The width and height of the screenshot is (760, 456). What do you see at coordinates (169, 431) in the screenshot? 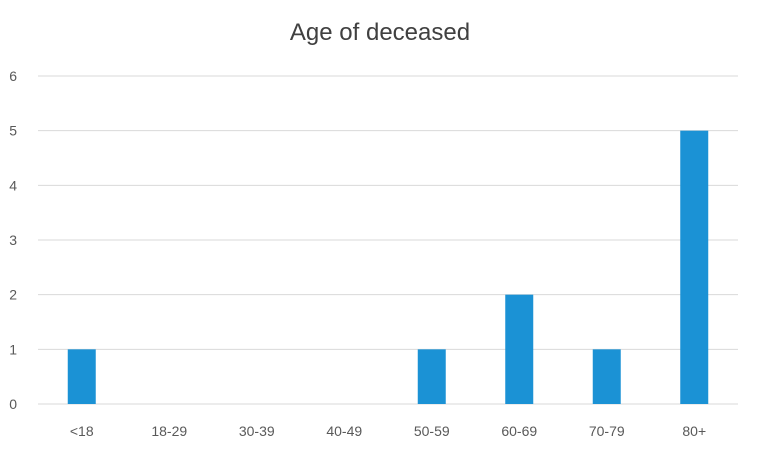
I see `x-tick-label-1: 18-29` at bounding box center [169, 431].